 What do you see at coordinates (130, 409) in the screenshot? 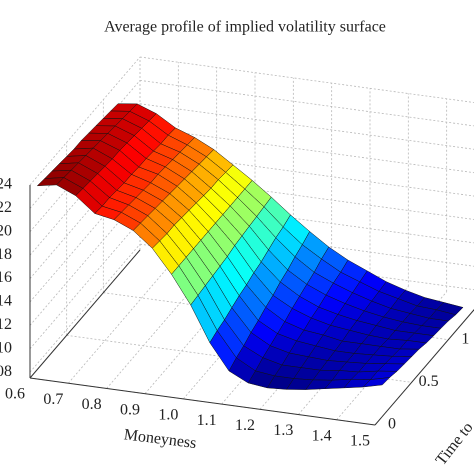
I see `x-tick-label: 0.9` at bounding box center [130, 409].